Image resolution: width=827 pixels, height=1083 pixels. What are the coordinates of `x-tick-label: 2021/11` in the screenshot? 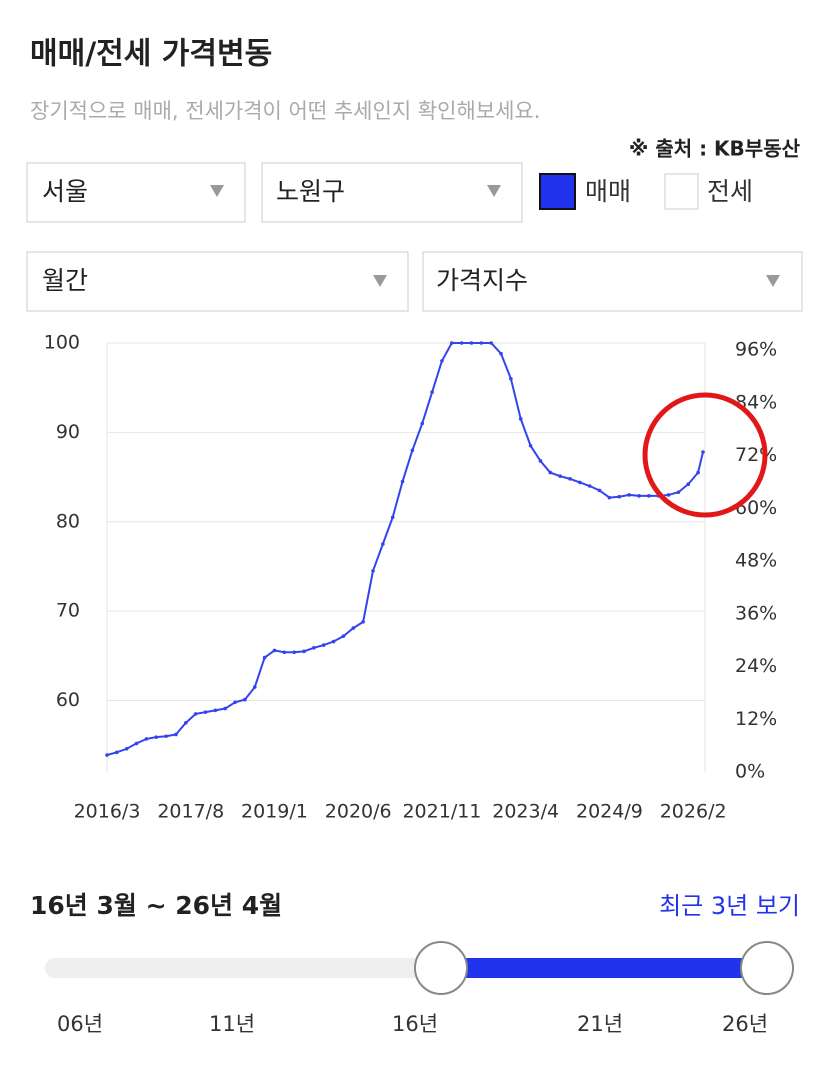 It's located at (441, 812).